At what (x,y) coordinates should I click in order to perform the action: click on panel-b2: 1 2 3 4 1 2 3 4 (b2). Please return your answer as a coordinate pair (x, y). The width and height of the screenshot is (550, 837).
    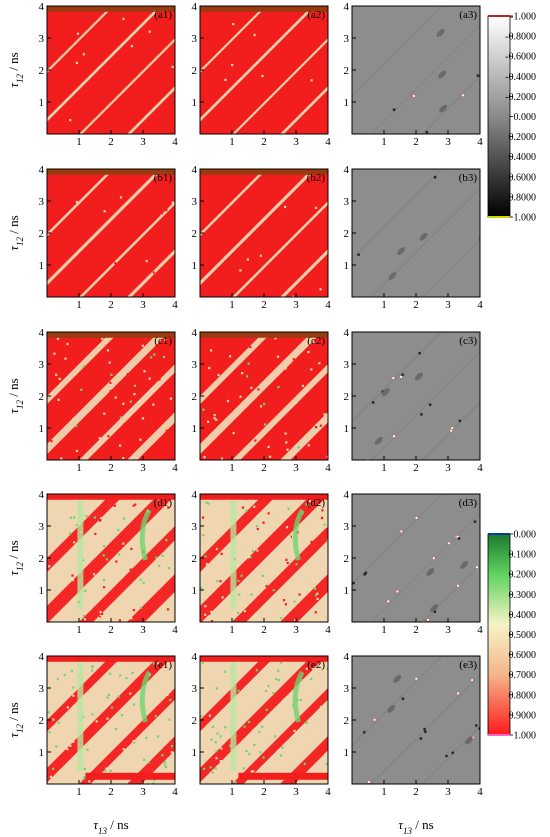
    Looking at the image, I should click on (262, 237).